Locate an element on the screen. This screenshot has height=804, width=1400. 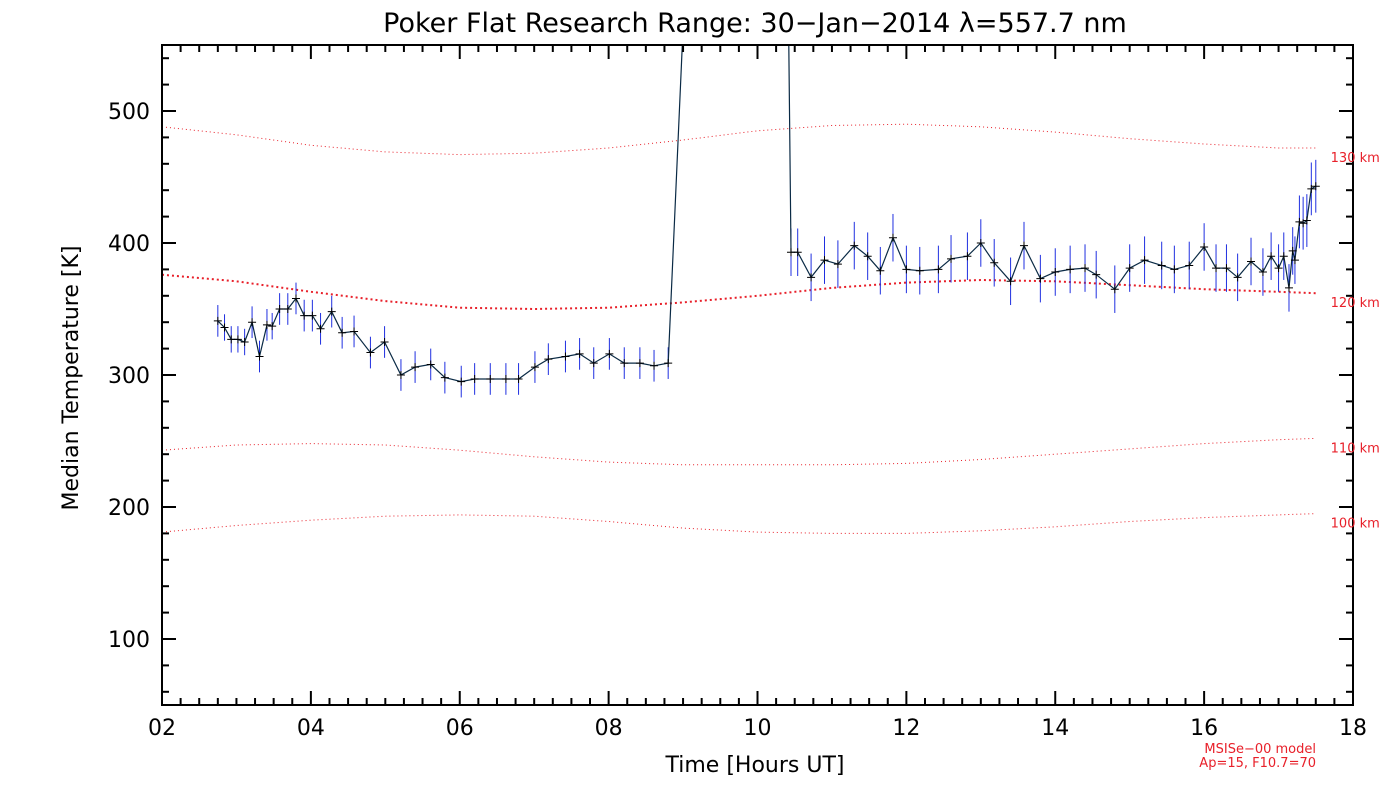
x-tick-label: 08 is located at coordinates (609, 728).